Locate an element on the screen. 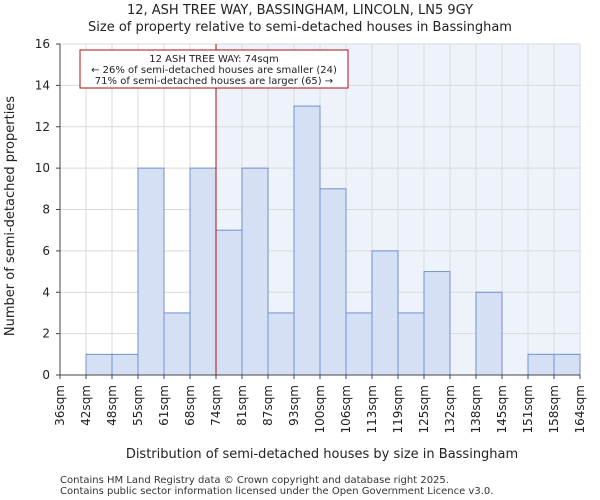 This screenshot has width=600, height=500. y-tick-labels: 0 2 4 6 8 10 12 14 16 is located at coordinates (47, 209).